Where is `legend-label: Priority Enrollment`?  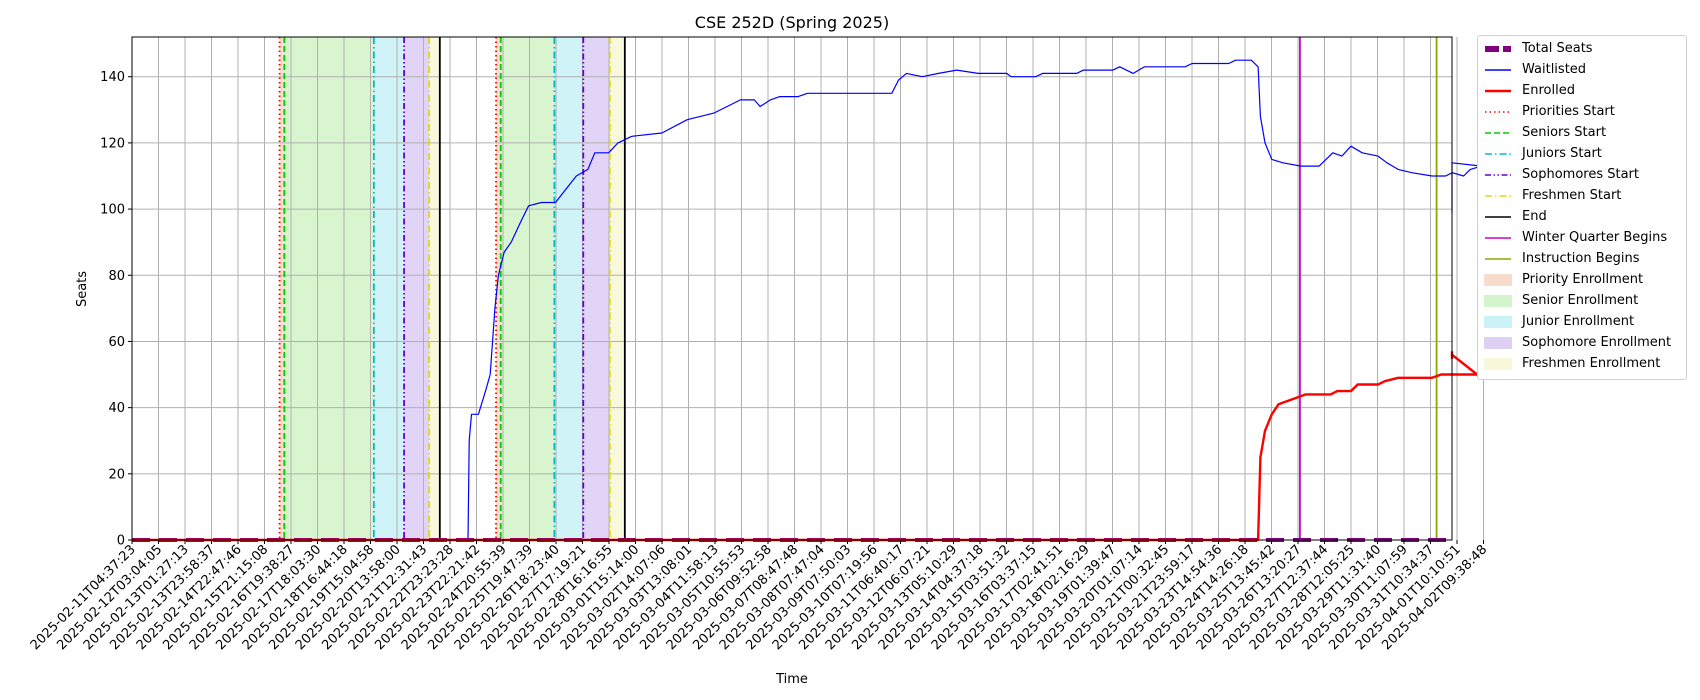
legend-label: Priority Enrollment is located at coordinates (1583, 279).